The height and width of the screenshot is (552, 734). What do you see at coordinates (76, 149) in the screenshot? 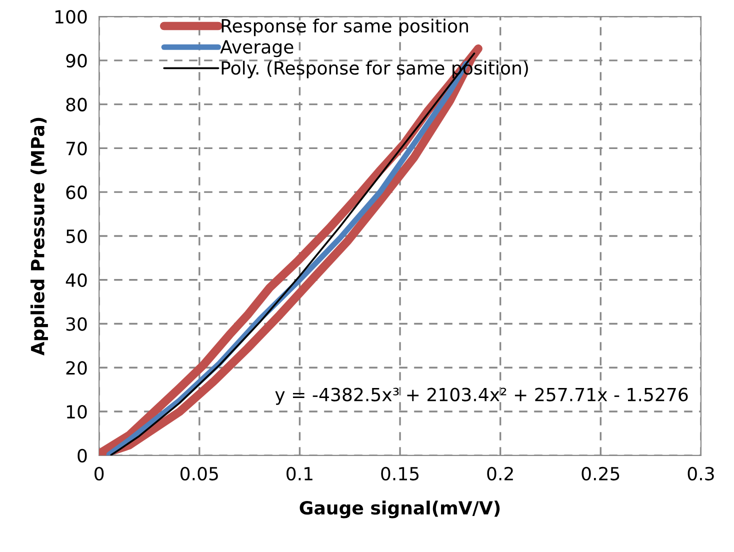
I see `y-tick-label: 70` at bounding box center [76, 149].